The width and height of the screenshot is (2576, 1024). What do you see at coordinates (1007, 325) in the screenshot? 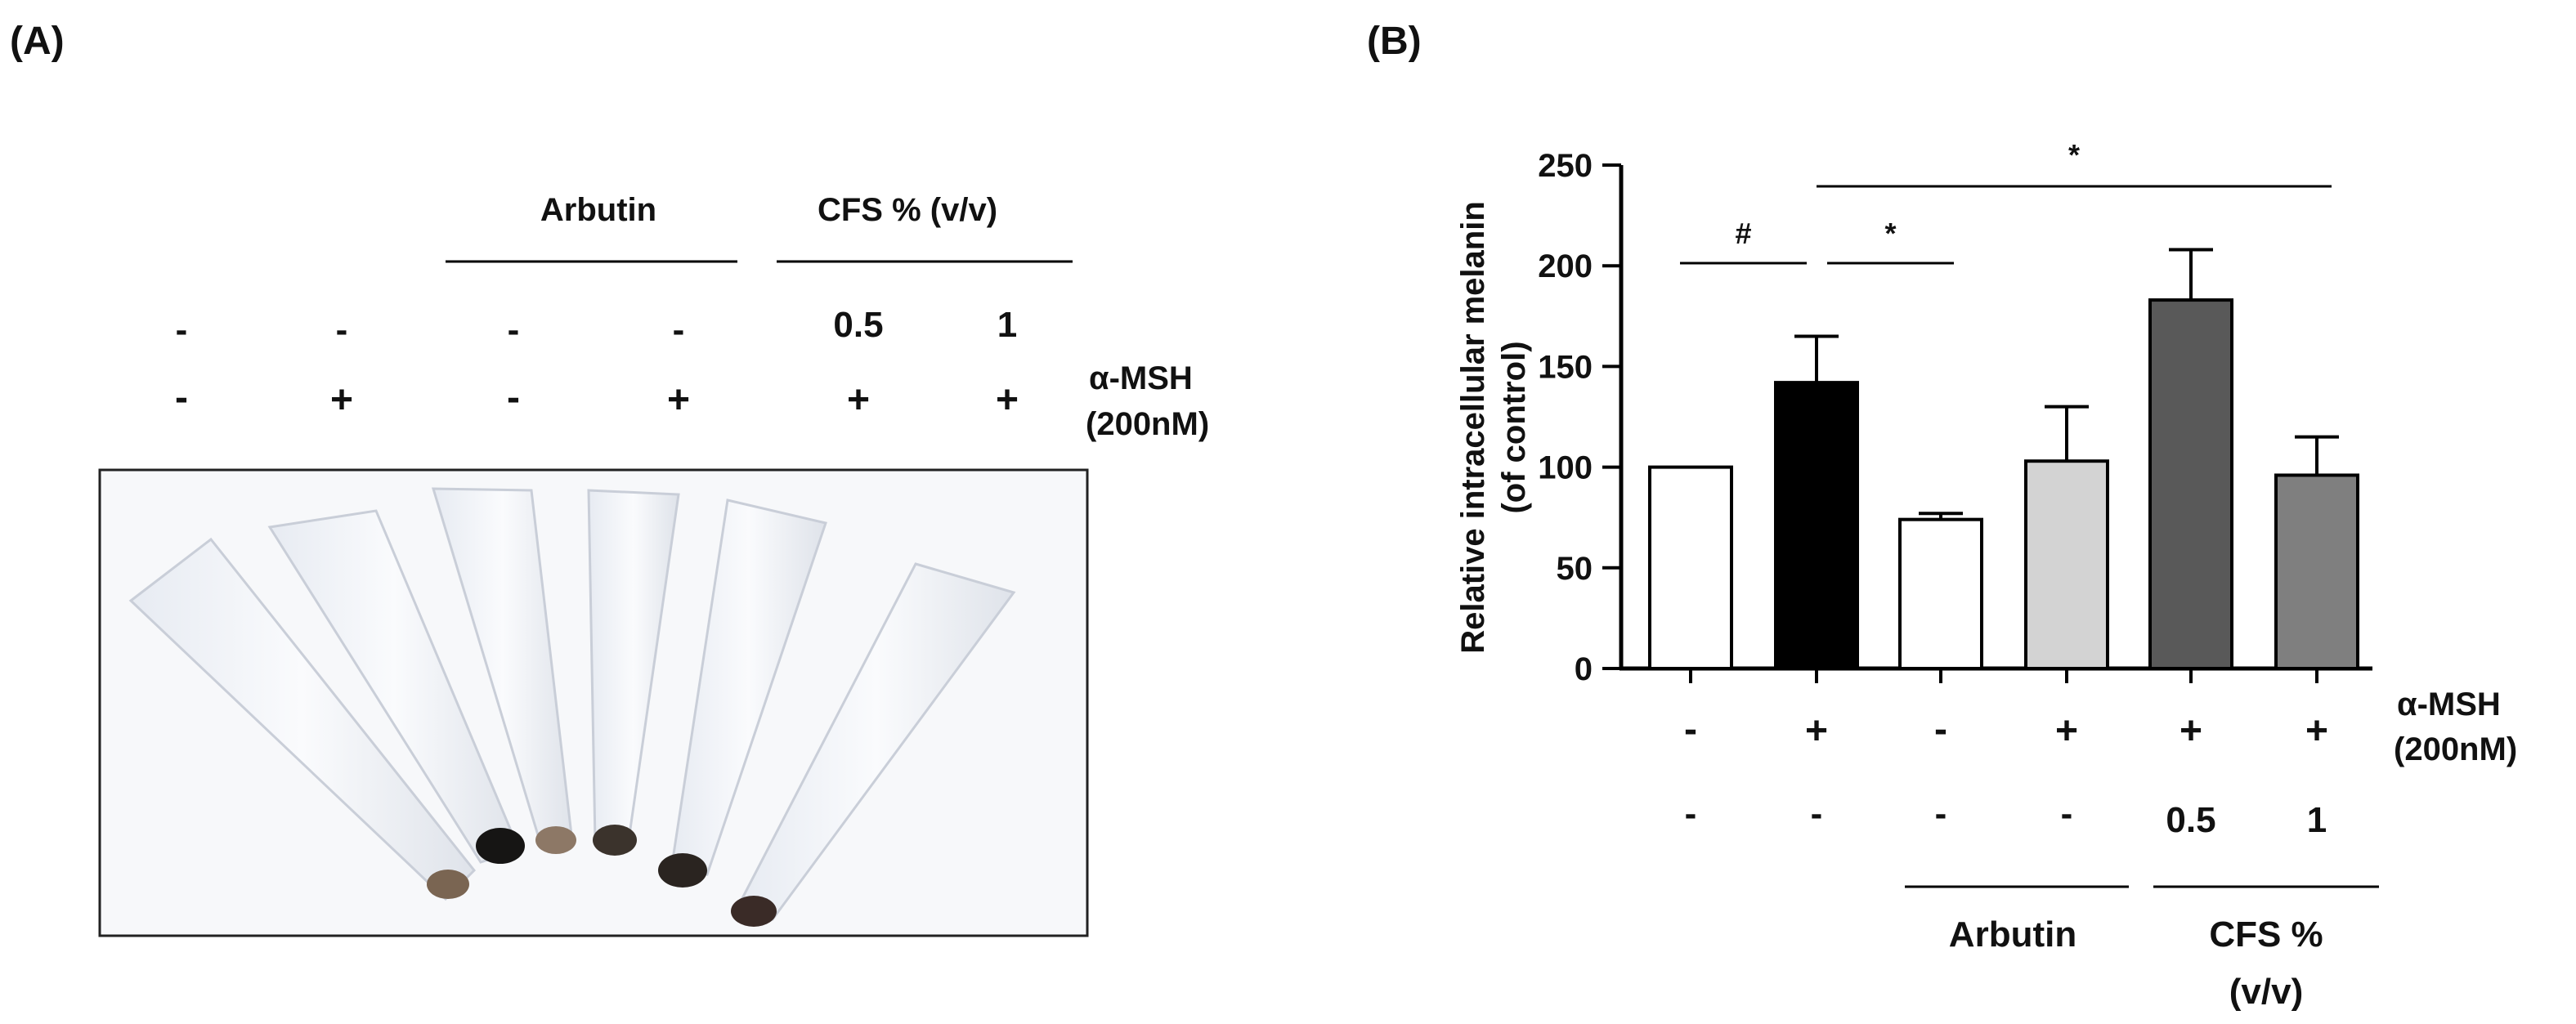
I see `panel-a-cfs-cell: 1` at bounding box center [1007, 325].